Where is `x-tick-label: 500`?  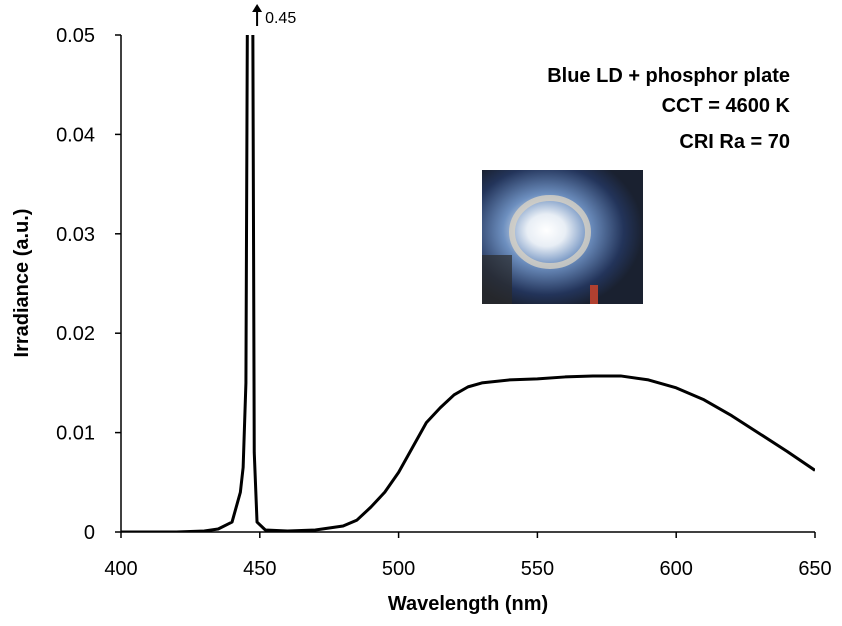 x-tick-label: 500 is located at coordinates (398, 569).